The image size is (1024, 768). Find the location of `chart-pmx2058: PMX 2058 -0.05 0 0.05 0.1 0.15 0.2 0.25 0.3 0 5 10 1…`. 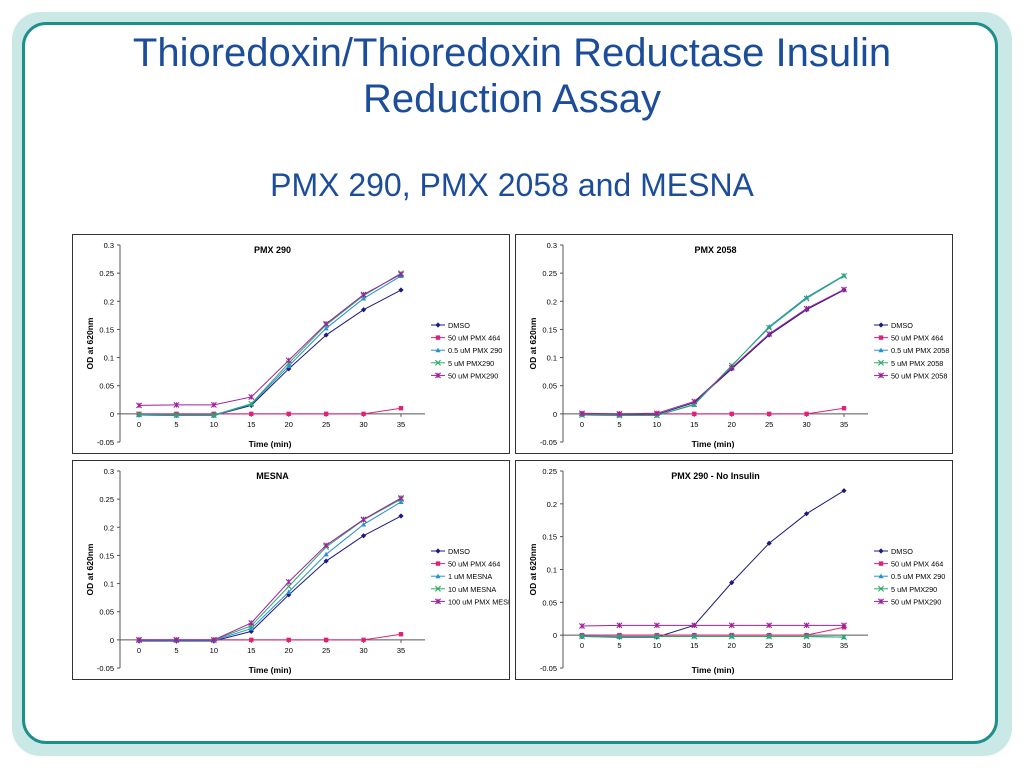

chart-pmx2058: PMX 2058 -0.05 0 0.05 0.1 0.15 0.2 0.25 0.3 0 5 10 1… is located at coordinates (738, 345).